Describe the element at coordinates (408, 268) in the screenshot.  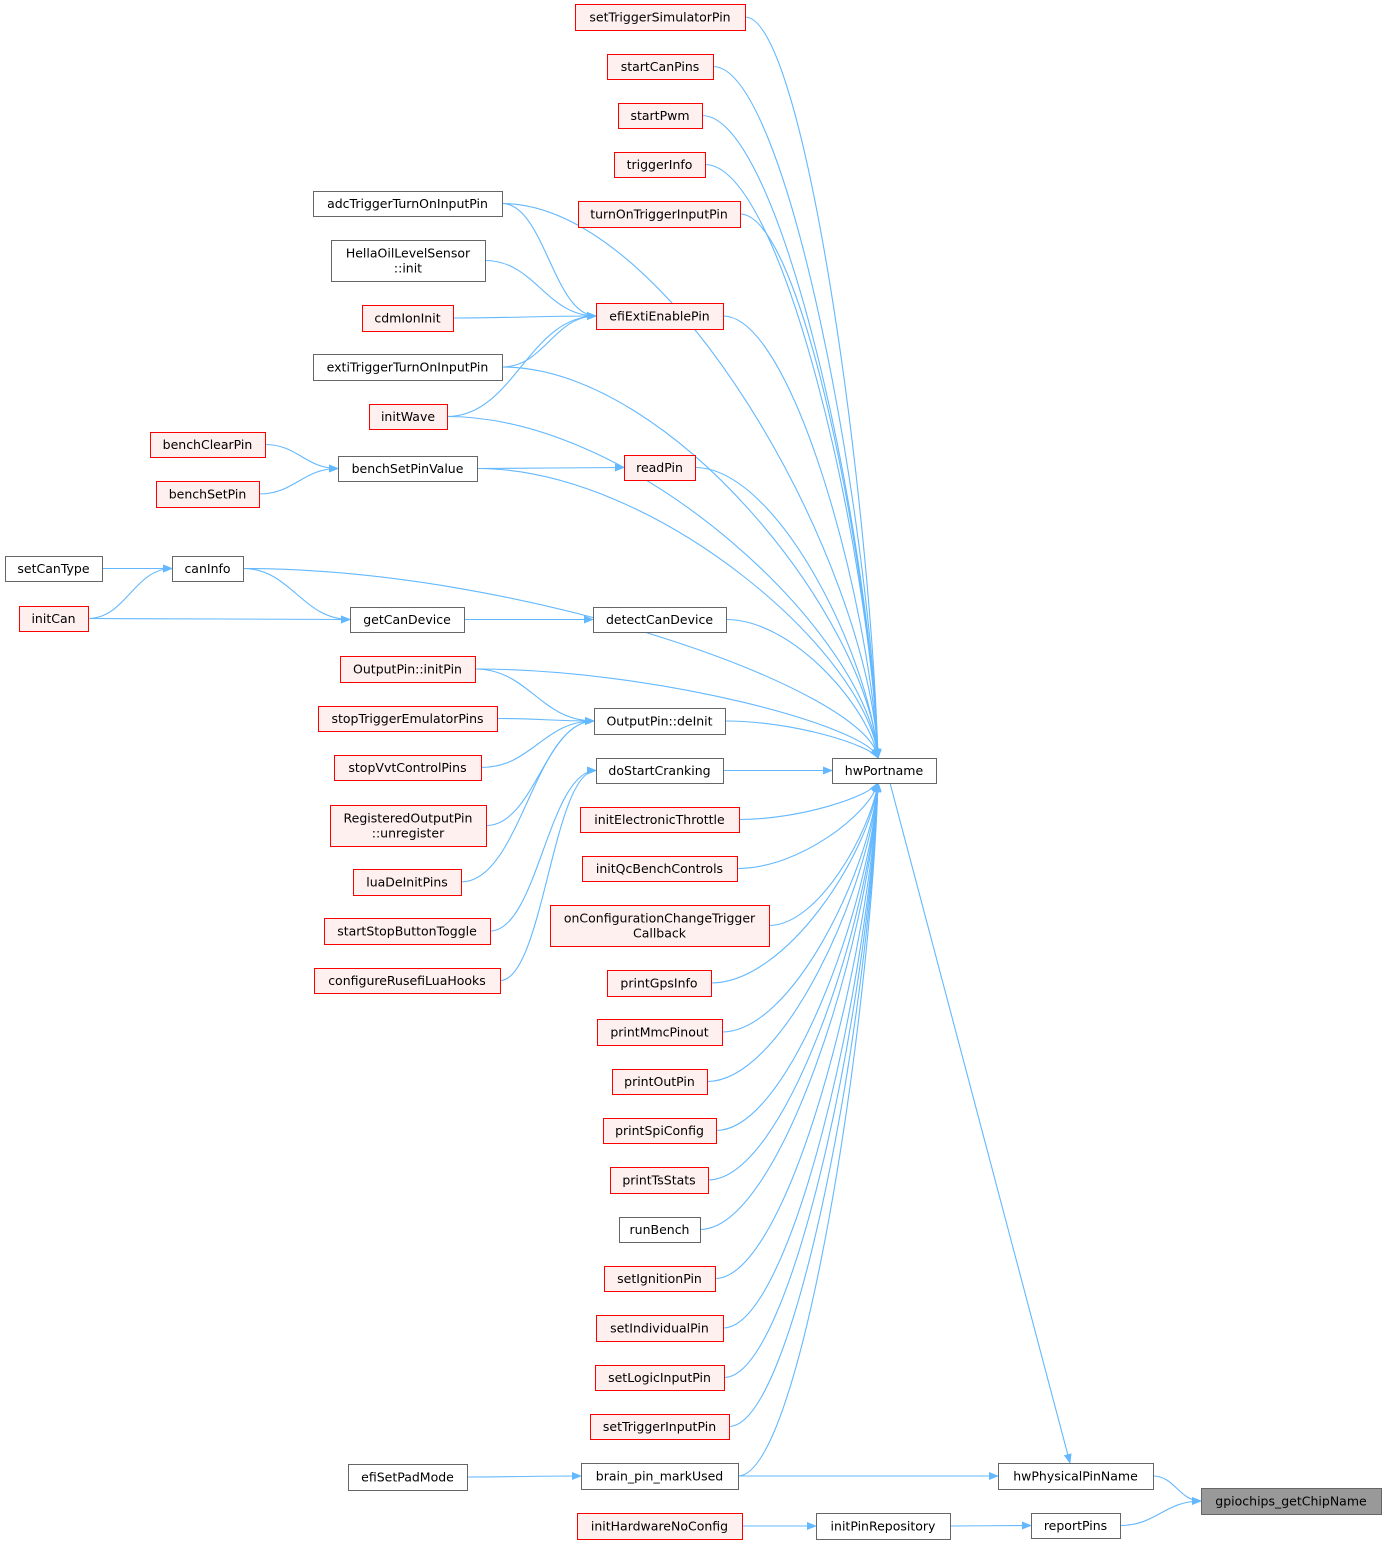
I see `node-label: ::init` at that location.